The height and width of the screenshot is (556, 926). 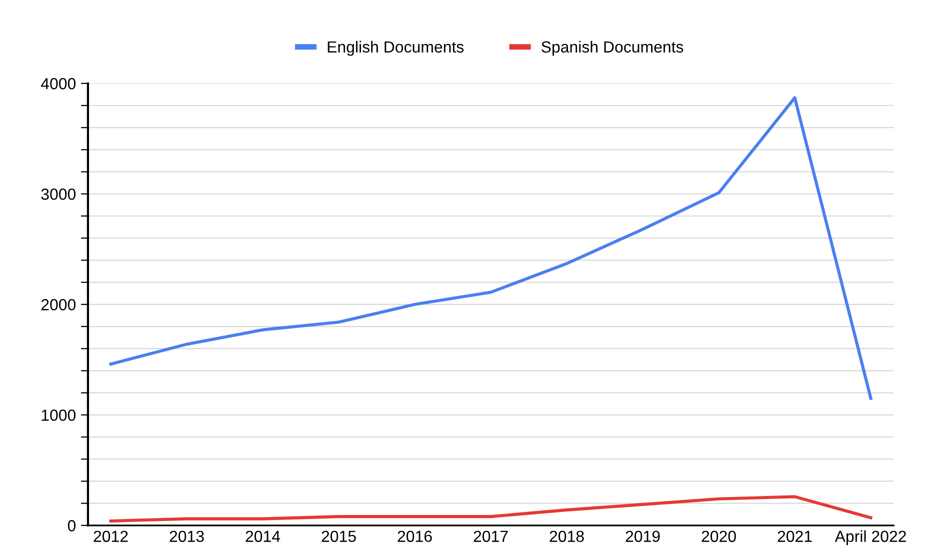 I want to click on y-tick-label: 3000, so click(x=58, y=194).